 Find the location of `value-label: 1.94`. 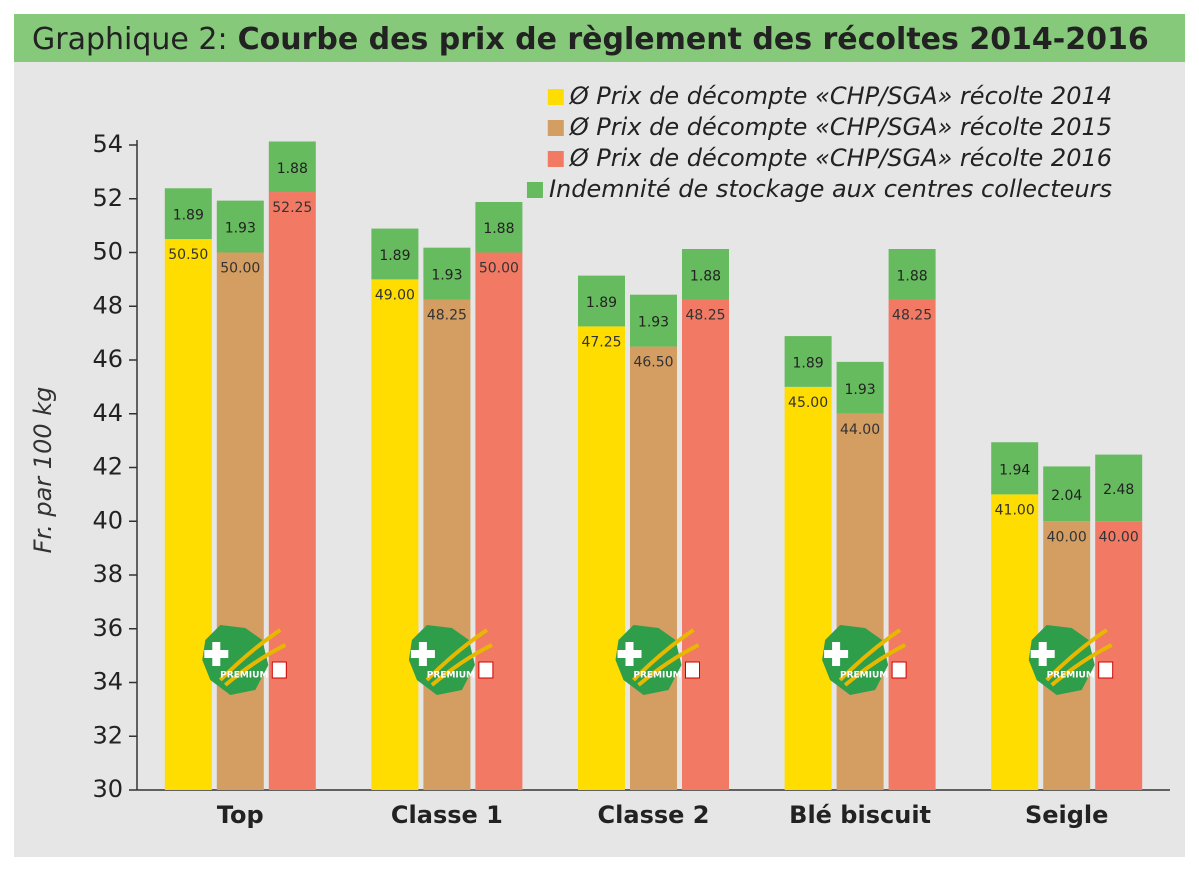

value-label: 1.94 is located at coordinates (1014, 470).